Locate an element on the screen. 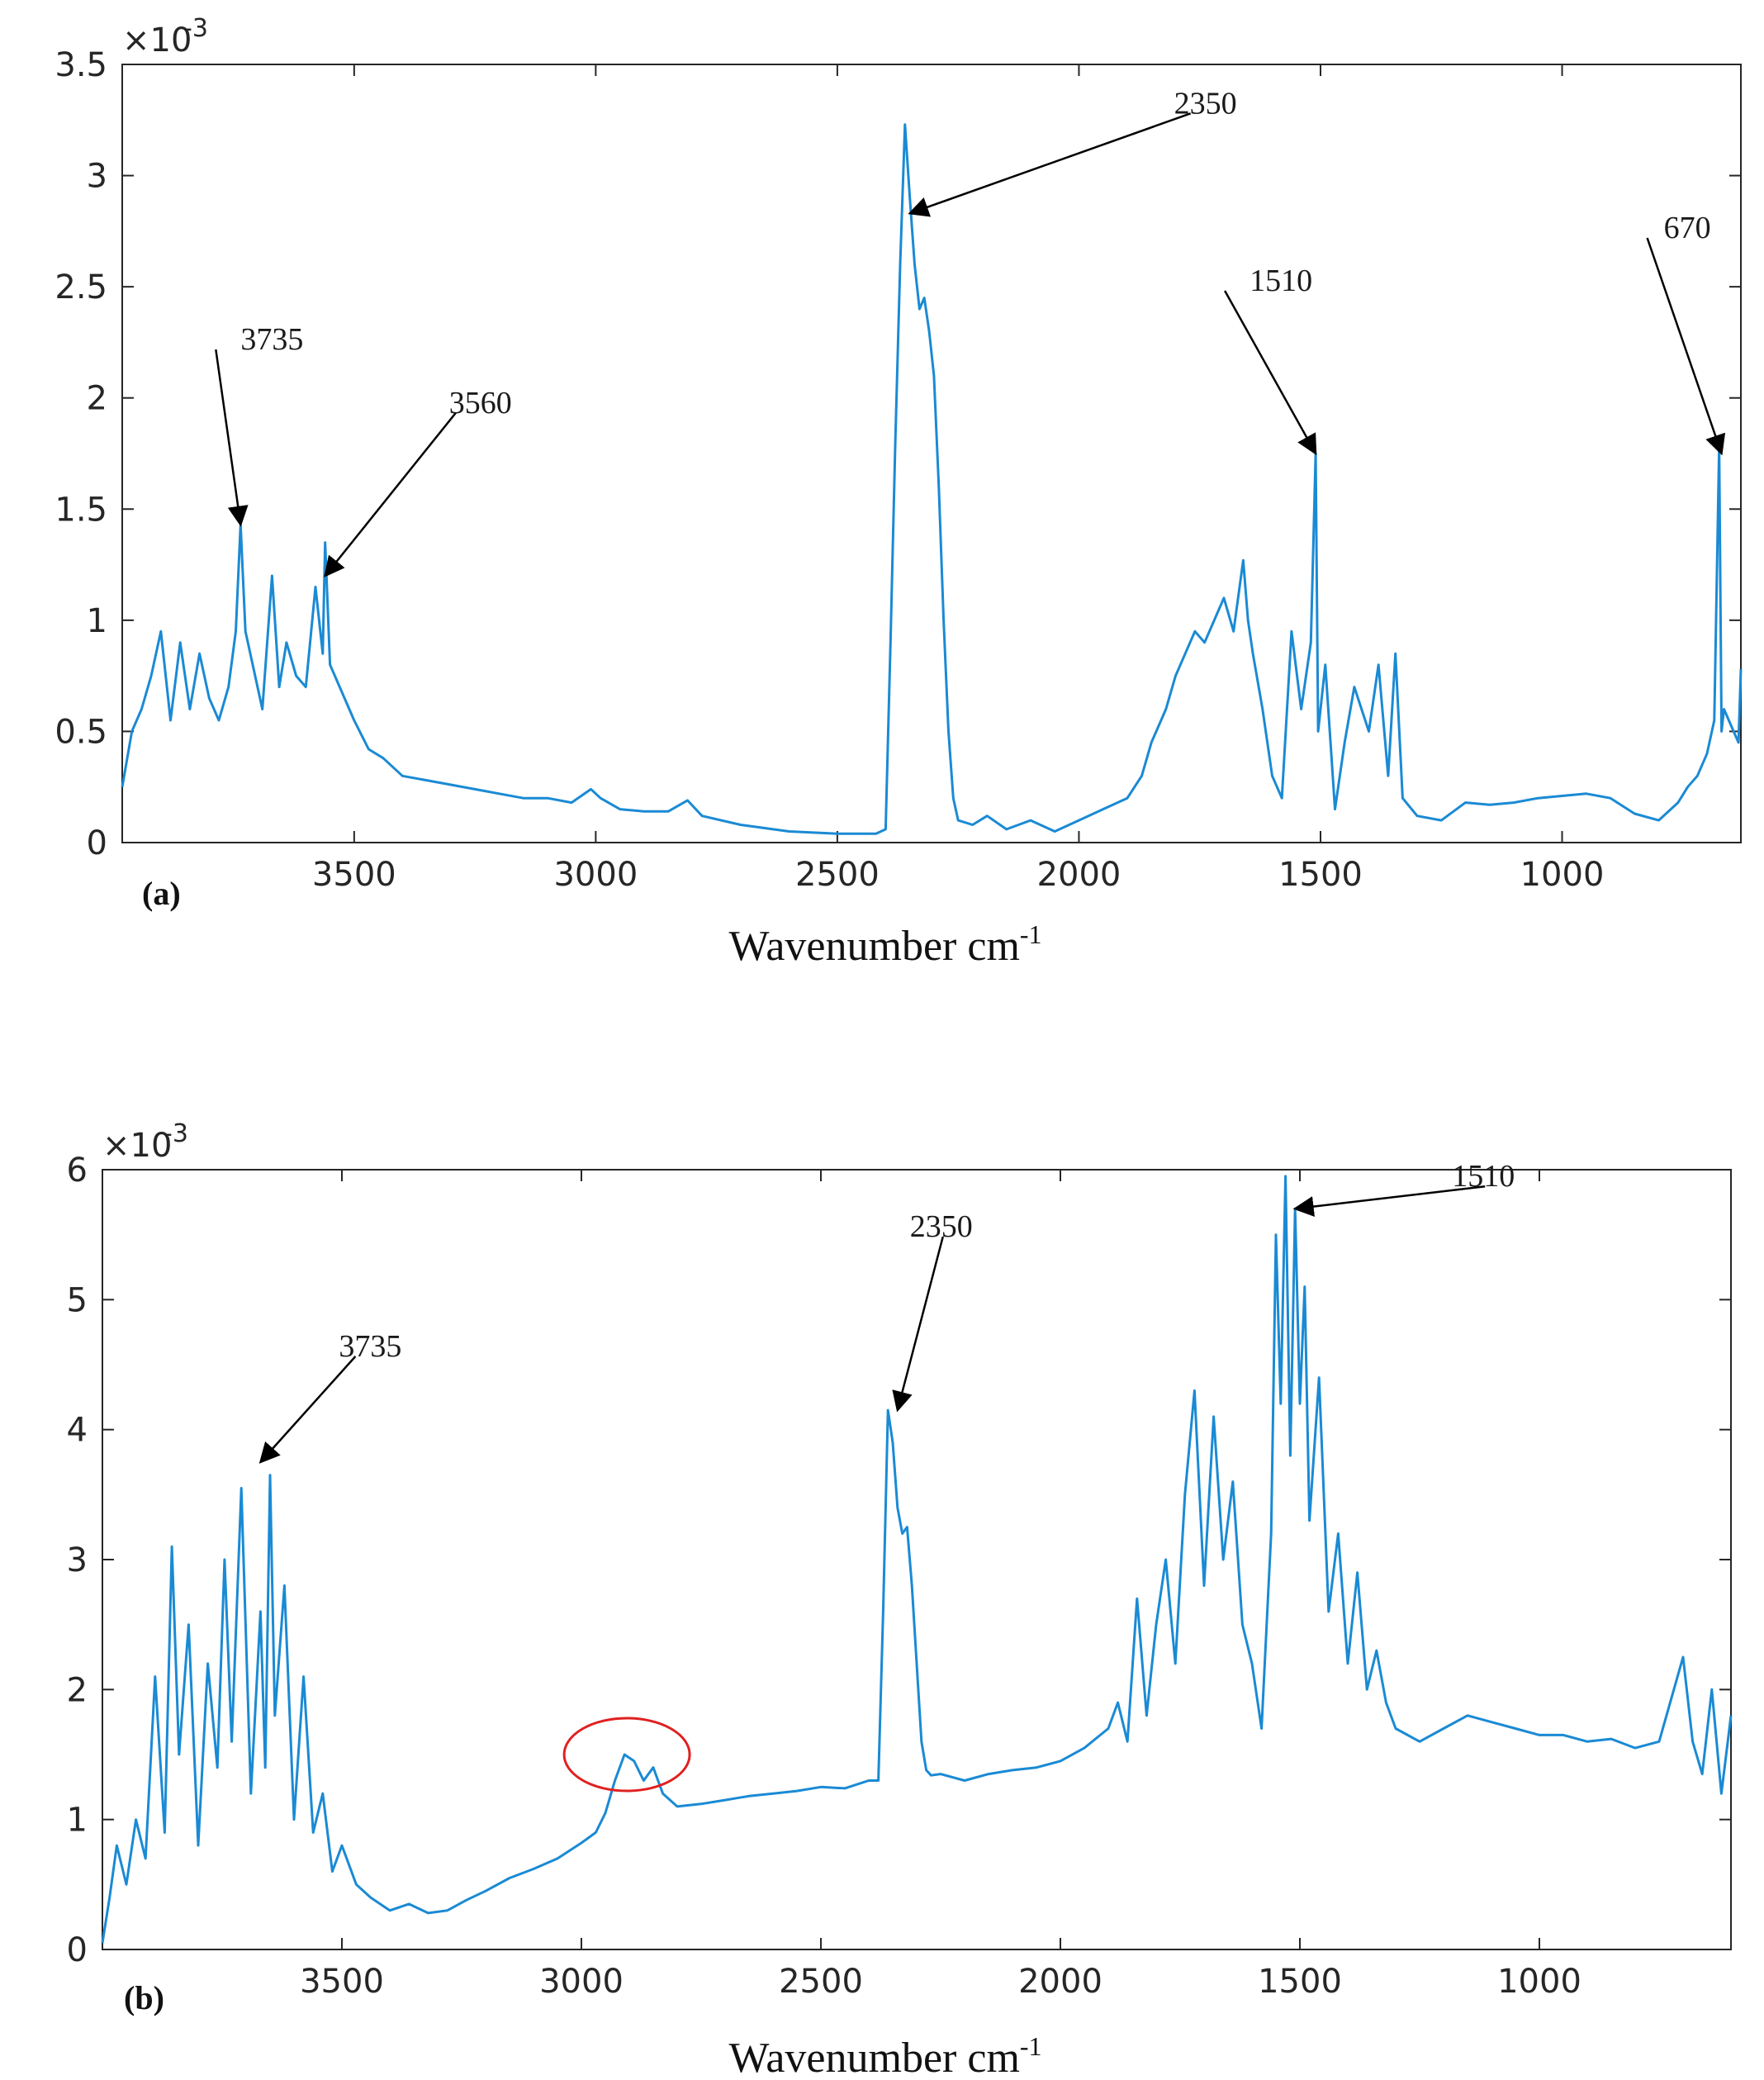 The image size is (1764, 2080). y-exponent-power-b: -3 is located at coordinates (176, 1133).